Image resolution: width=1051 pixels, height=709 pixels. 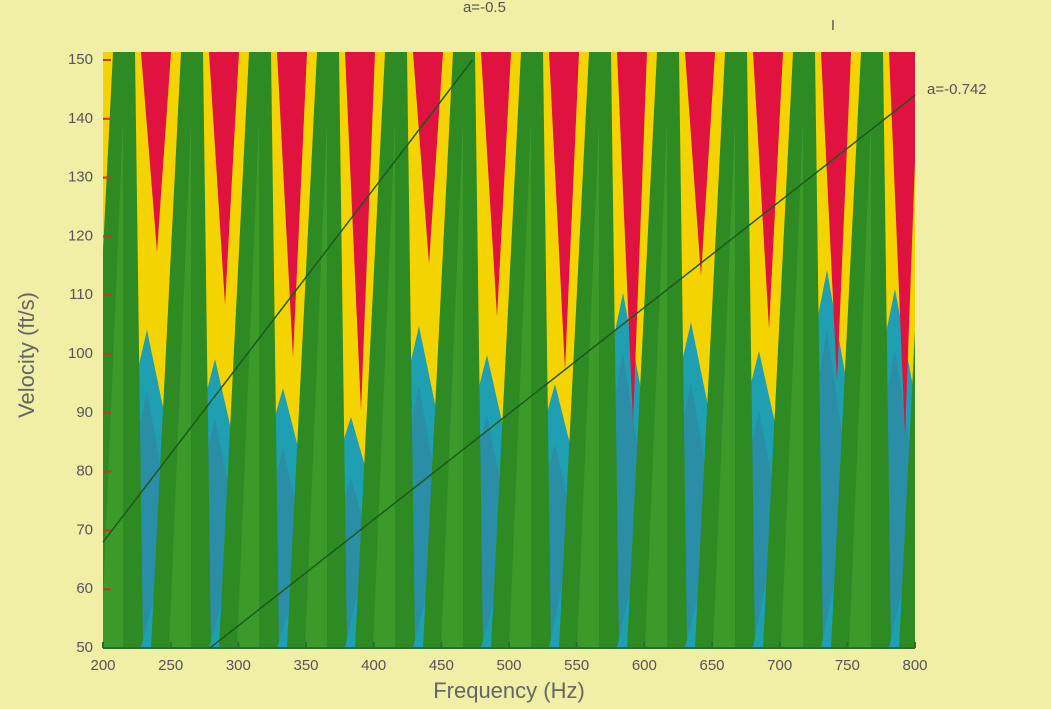 What do you see at coordinates (80, 118) in the screenshot?
I see `y-tick-label: 140` at bounding box center [80, 118].